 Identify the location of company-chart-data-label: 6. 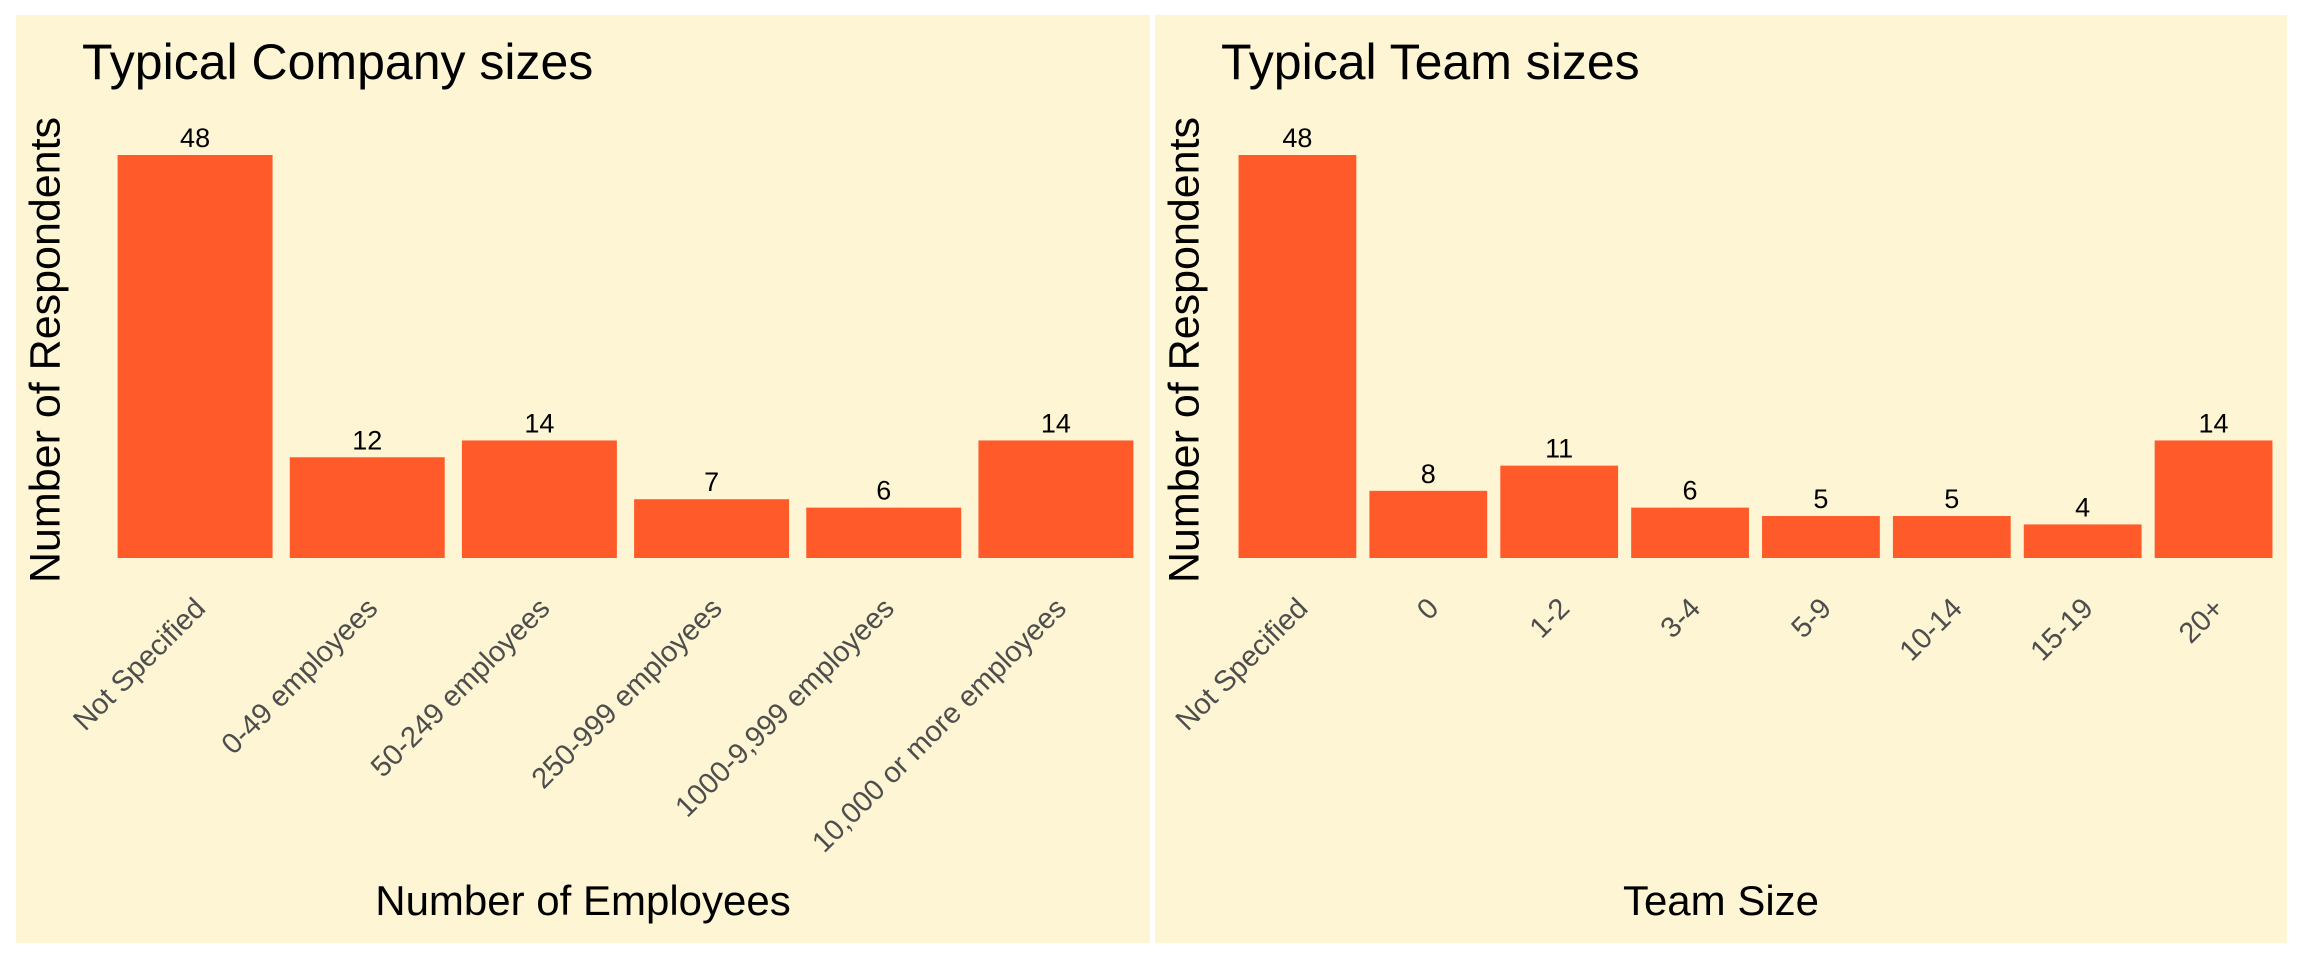
(883, 491).